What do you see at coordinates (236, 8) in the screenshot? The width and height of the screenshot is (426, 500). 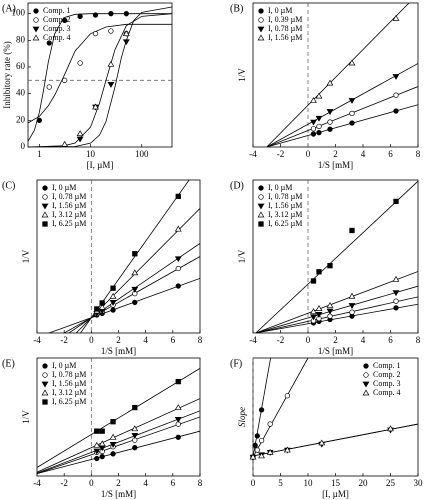 I see `panel-label: (B)` at bounding box center [236, 8].